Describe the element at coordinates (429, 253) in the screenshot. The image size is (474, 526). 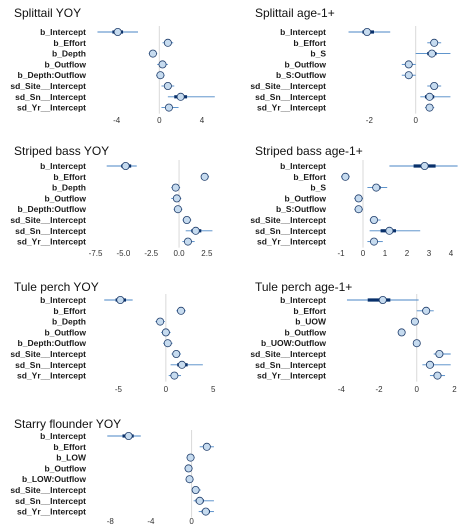
I see `x-tick-label: 3` at that location.